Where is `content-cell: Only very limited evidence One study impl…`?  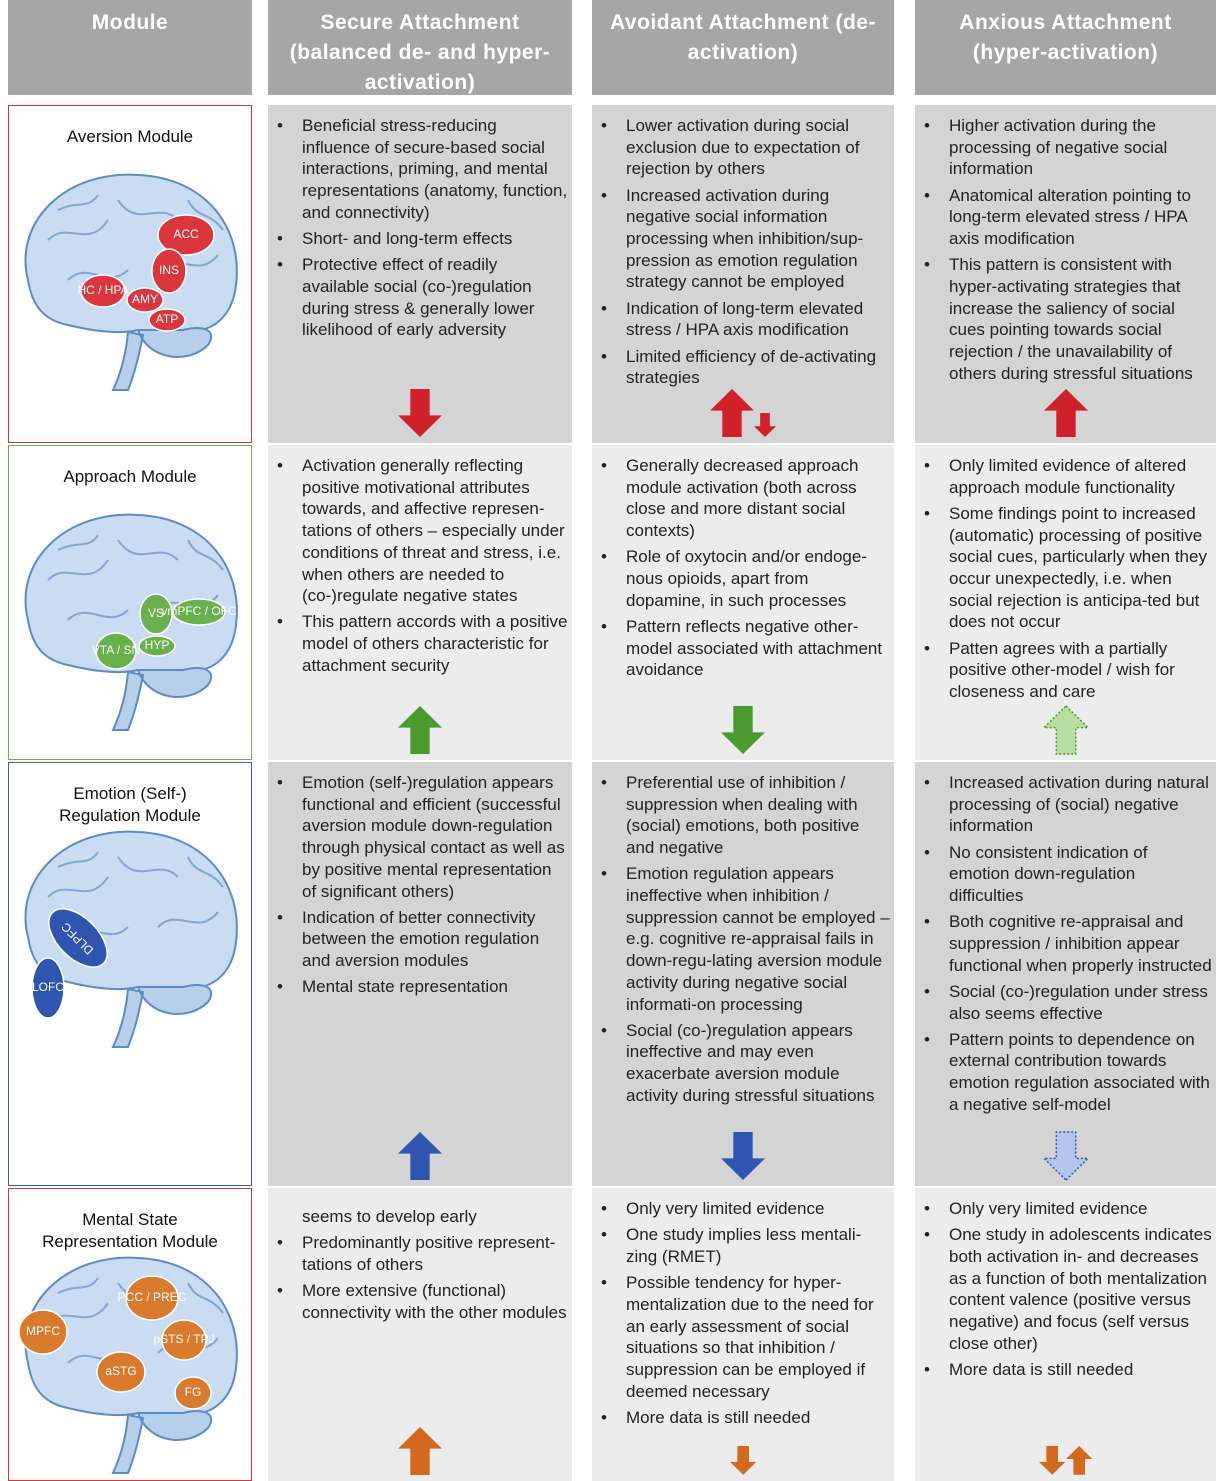 content-cell: Only very limited evidence One study impl… is located at coordinates (743, 1334).